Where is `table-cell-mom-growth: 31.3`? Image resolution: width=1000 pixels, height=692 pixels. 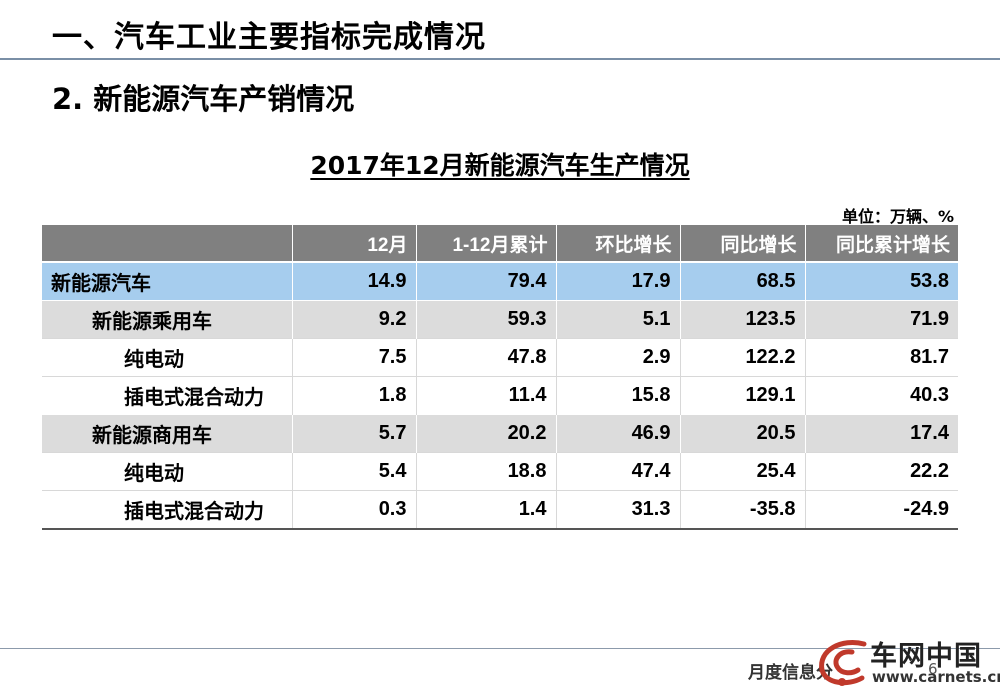
table-cell-mom-growth: 31.3 is located at coordinates (617, 510).